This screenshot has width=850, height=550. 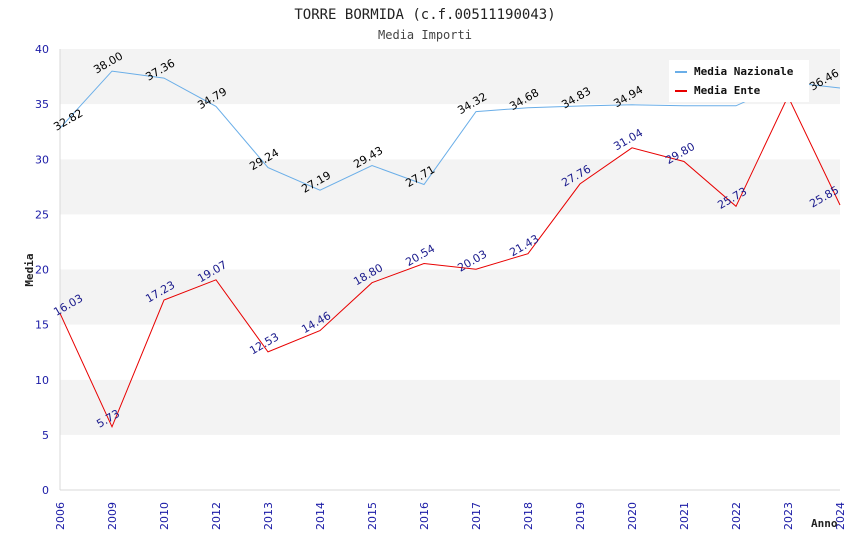 What do you see at coordinates (424, 15) in the screenshot?
I see `chart-title: TORRE BORMIDA (c.f.00511190043)` at bounding box center [424, 15].